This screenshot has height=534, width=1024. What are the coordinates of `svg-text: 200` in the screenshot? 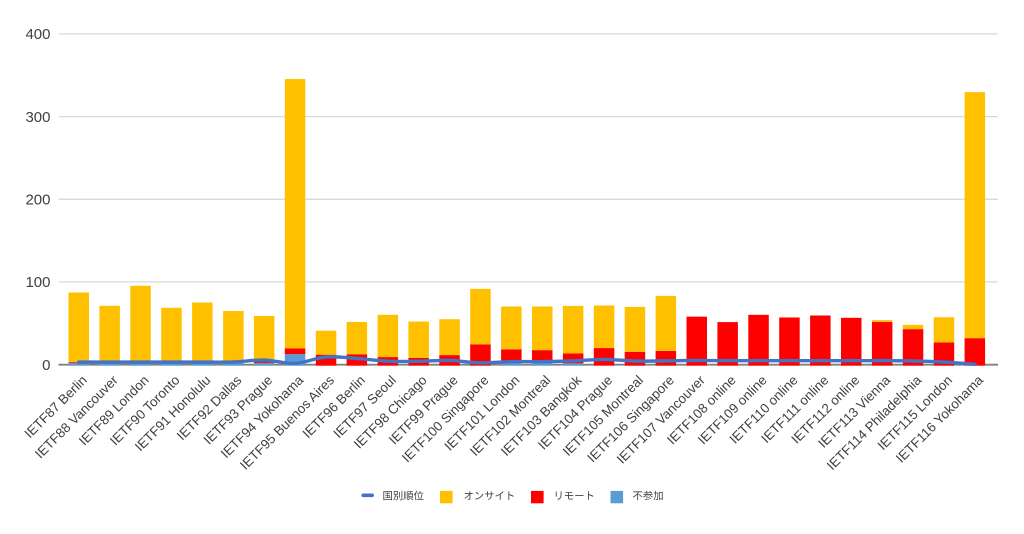 It's located at (37, 200).